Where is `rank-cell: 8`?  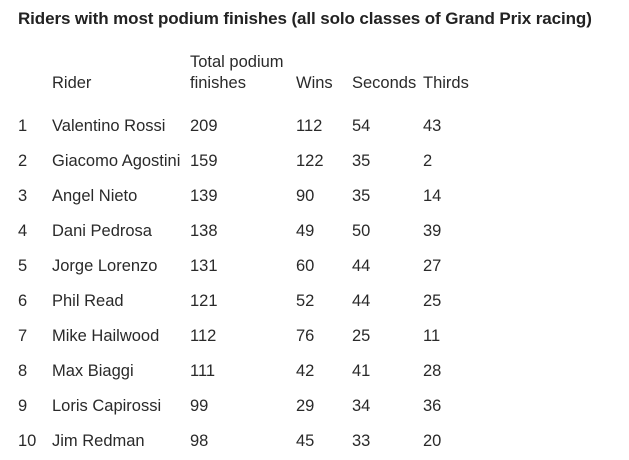
rank-cell: 8 is located at coordinates (23, 371).